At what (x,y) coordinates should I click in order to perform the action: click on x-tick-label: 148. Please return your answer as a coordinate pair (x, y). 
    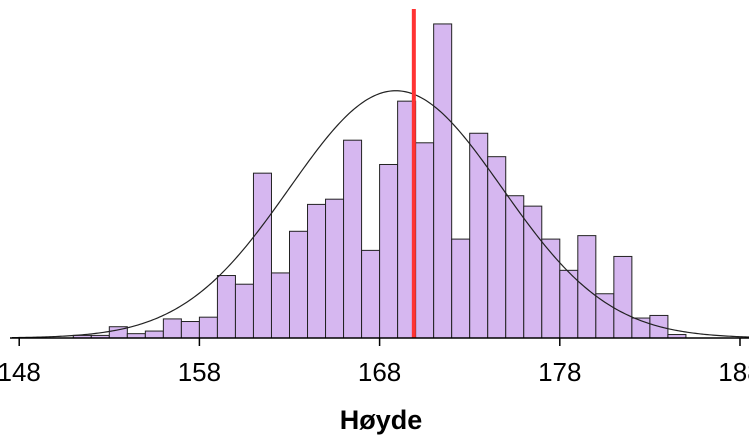
    Looking at the image, I should click on (20, 372).